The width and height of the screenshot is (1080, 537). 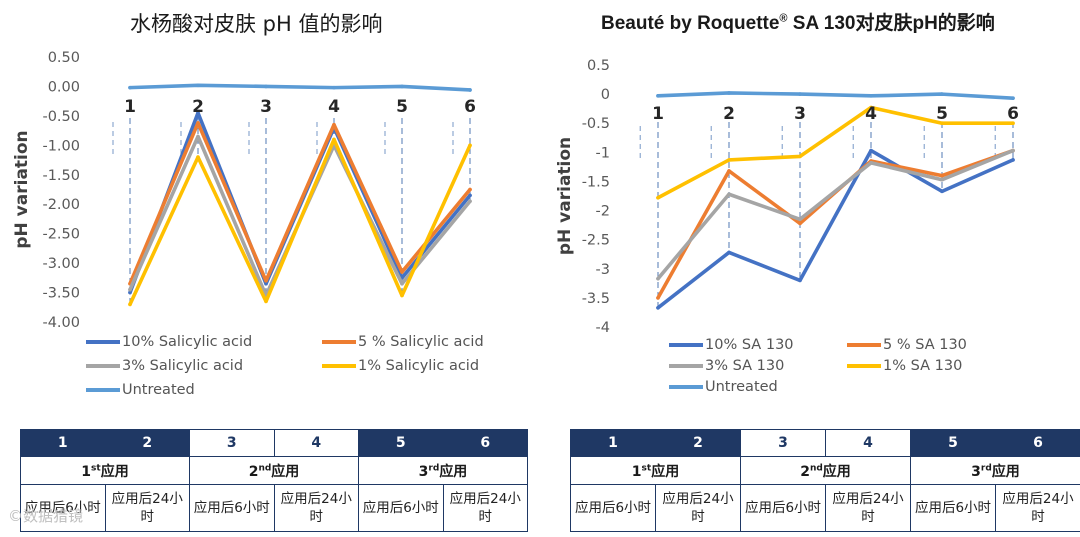 What do you see at coordinates (187, 342) in the screenshot?
I see `legend-label: 10% Salicylic acid` at bounding box center [187, 342].